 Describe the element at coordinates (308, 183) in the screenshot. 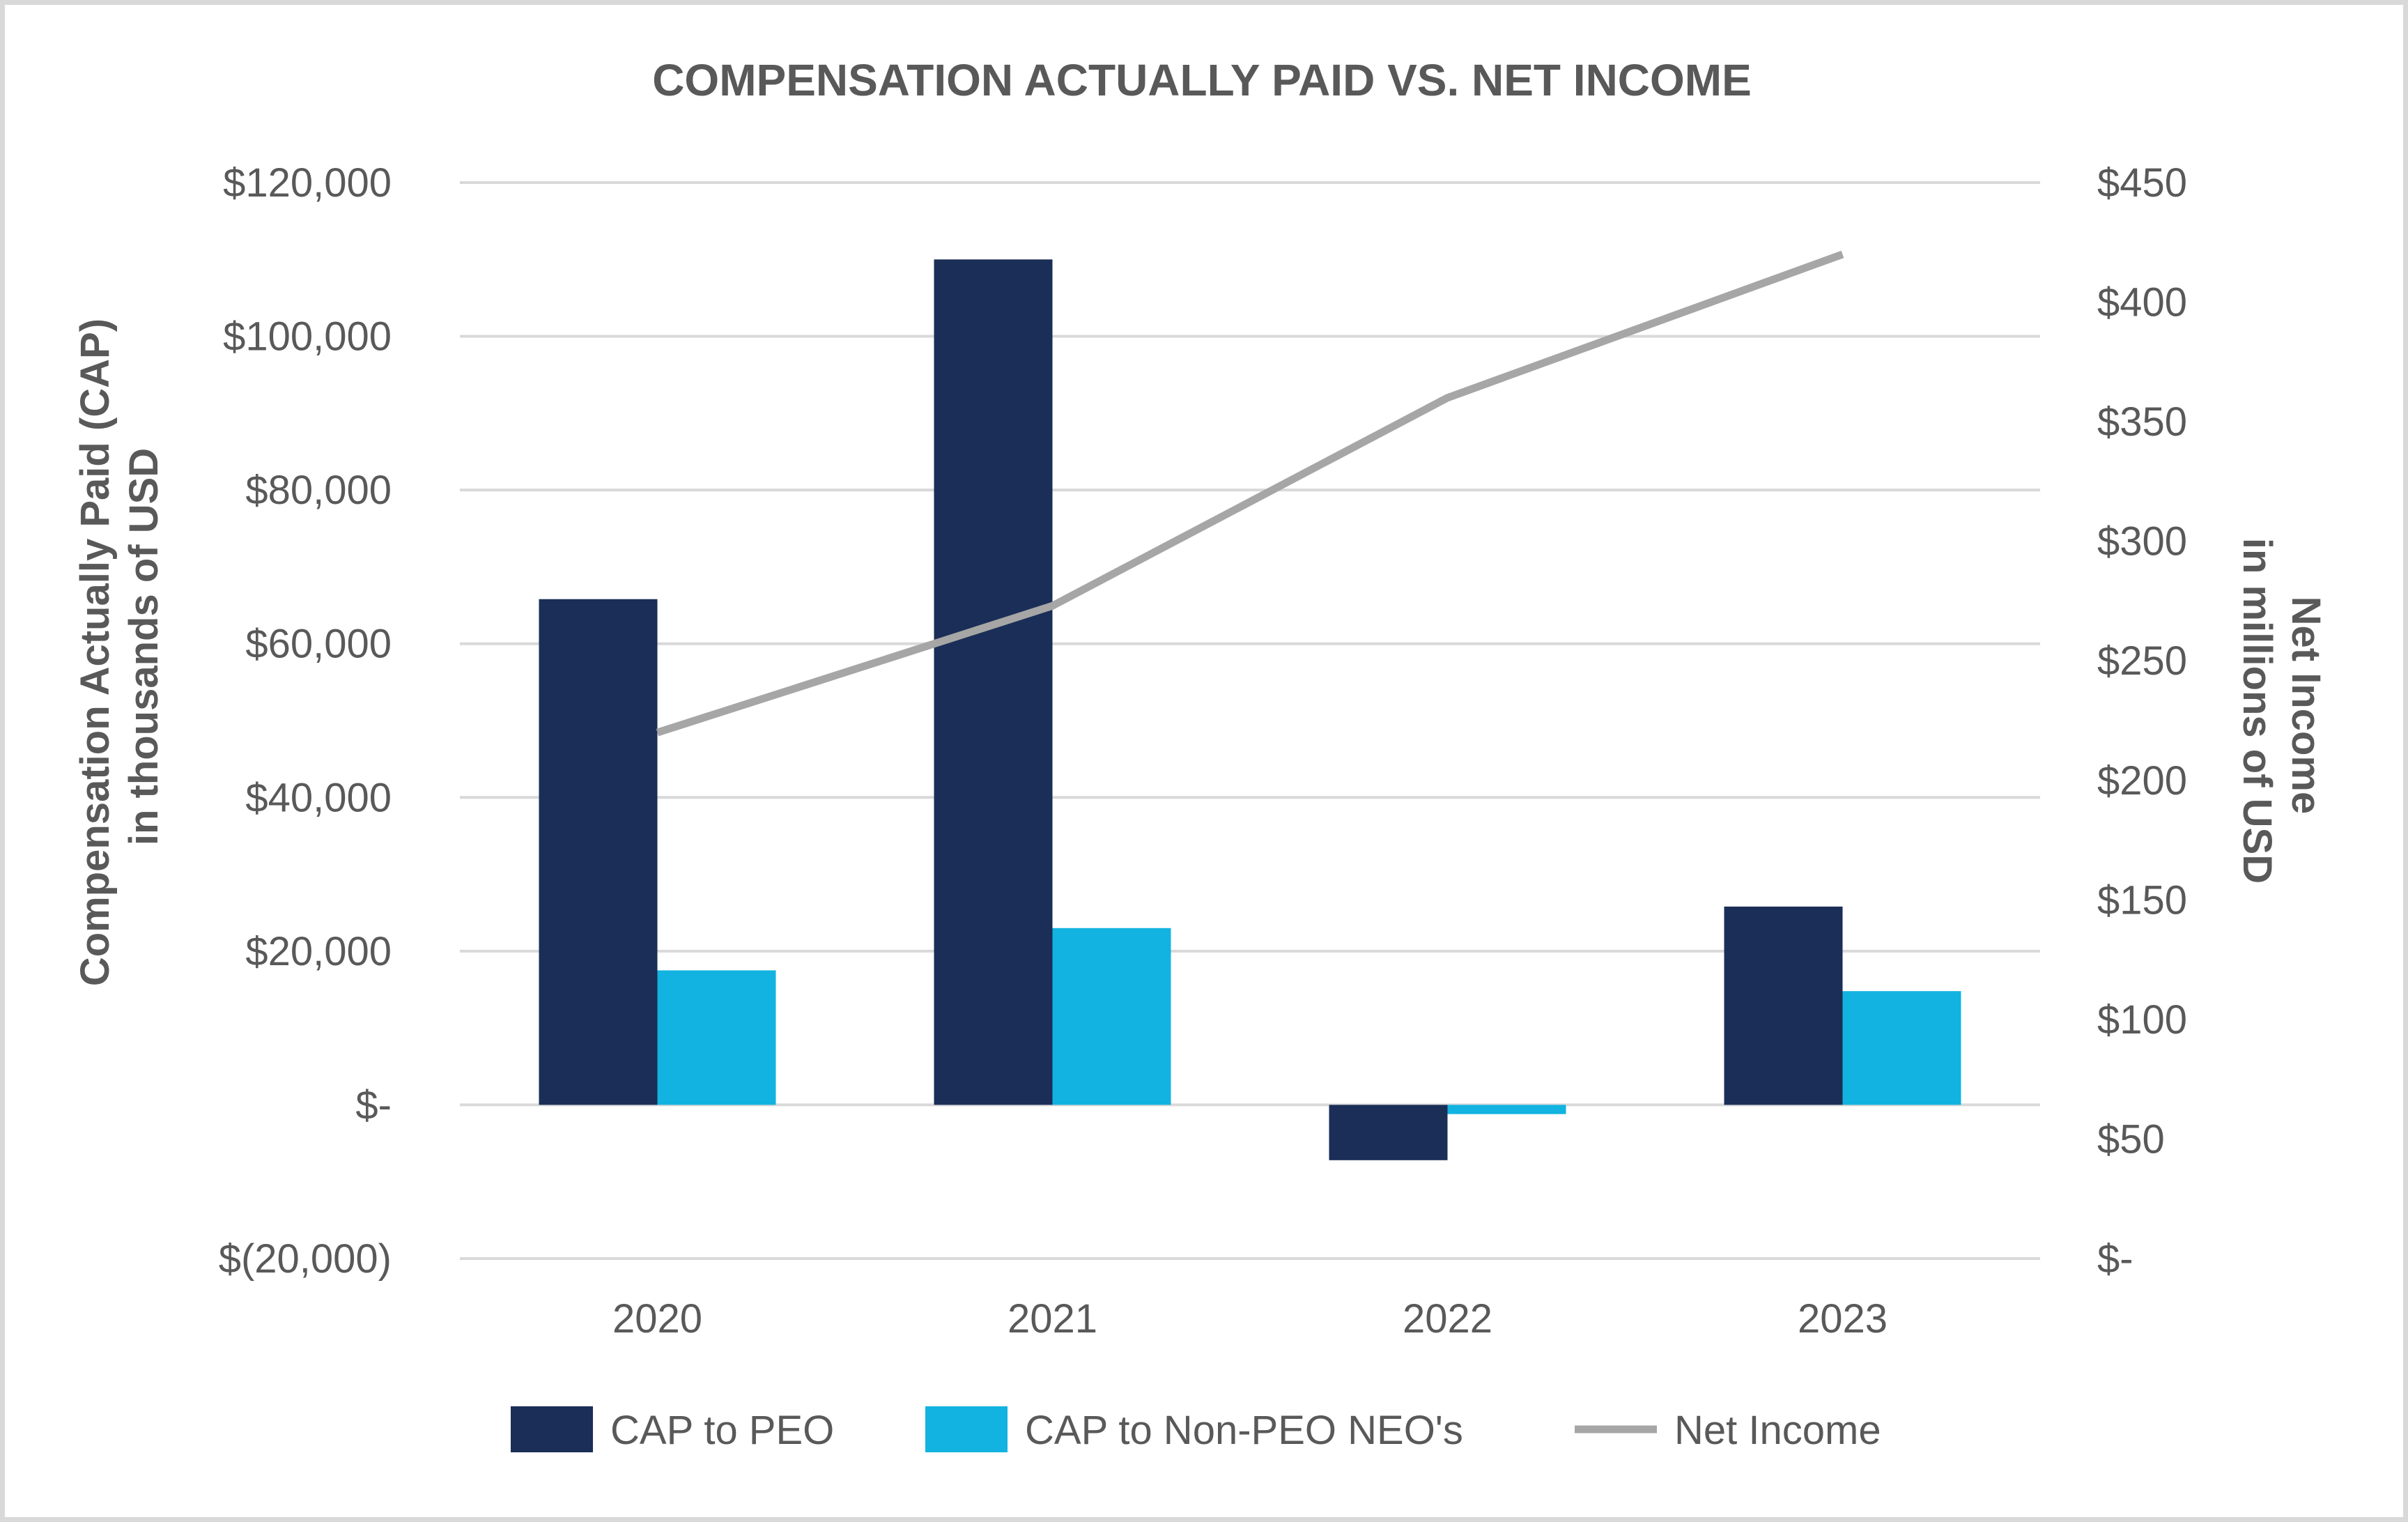

I see `left-axis-tick-label: $120,000` at that location.